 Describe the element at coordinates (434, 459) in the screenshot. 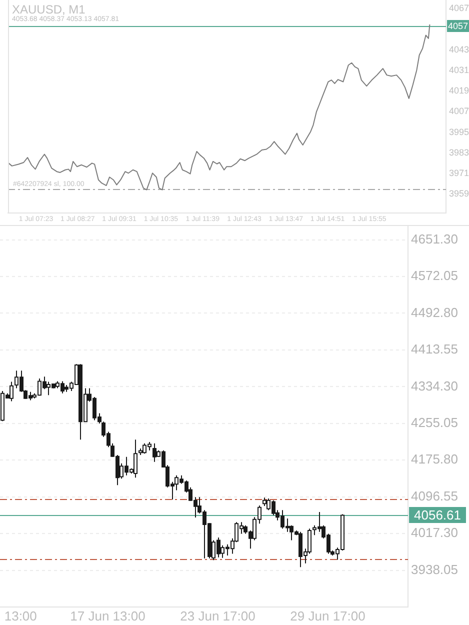

I see `y-tick-label: 4175.80` at that location.